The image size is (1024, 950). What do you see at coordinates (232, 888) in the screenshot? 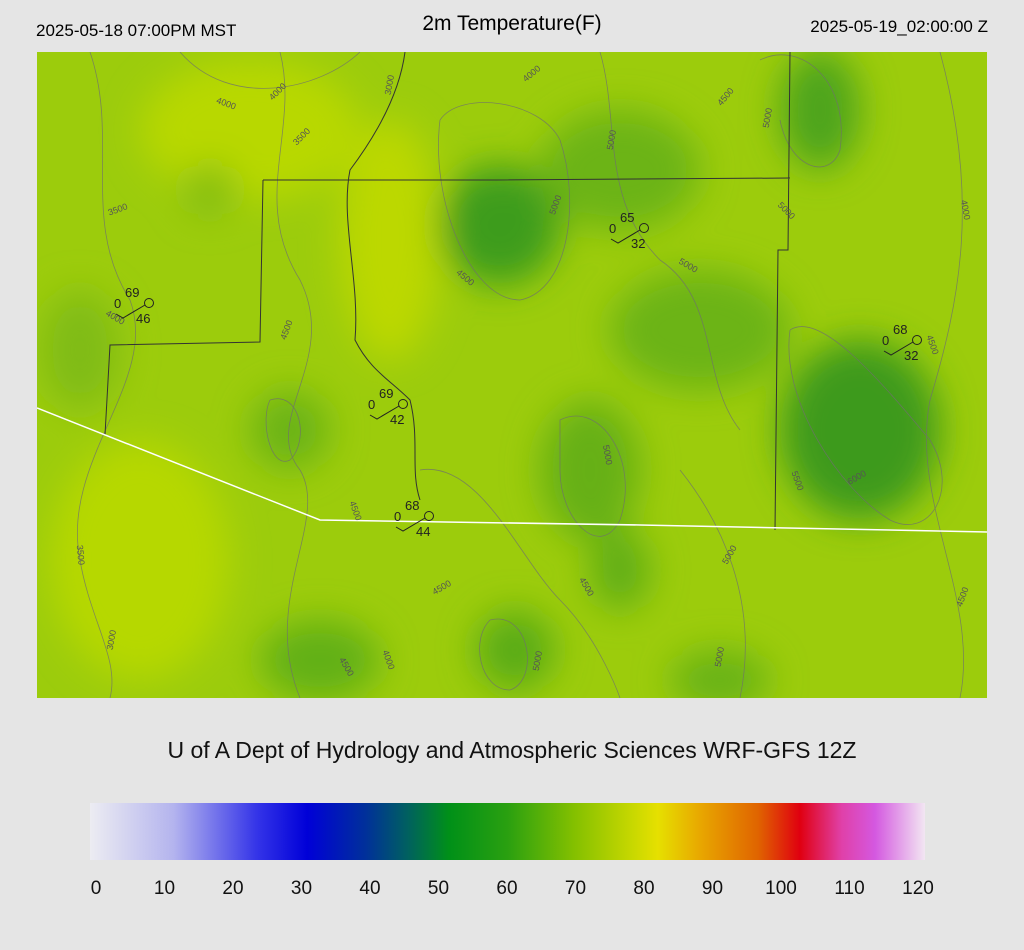
I see `colorbar-tick-label: 20` at bounding box center [232, 888].